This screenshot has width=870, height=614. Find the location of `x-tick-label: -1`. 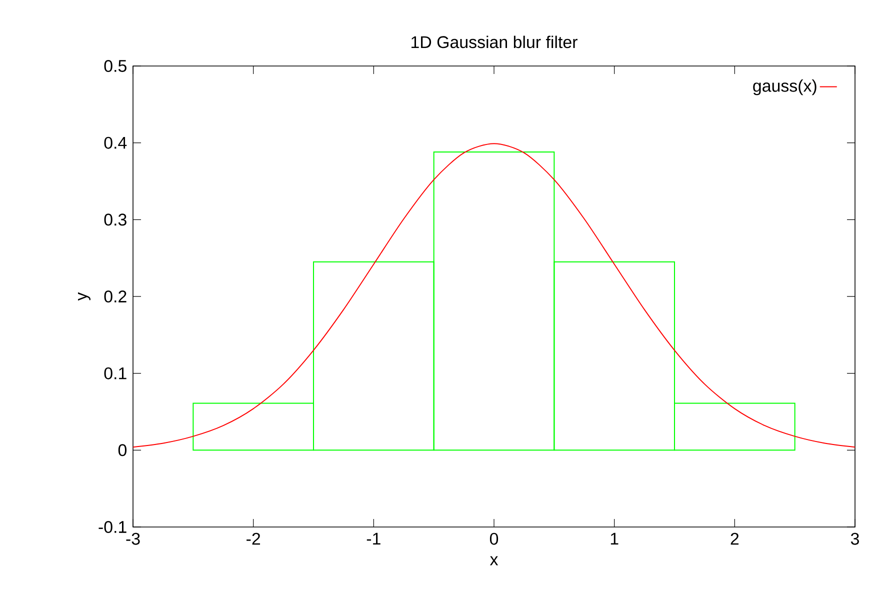

x-tick-label: -1 is located at coordinates (373, 538).